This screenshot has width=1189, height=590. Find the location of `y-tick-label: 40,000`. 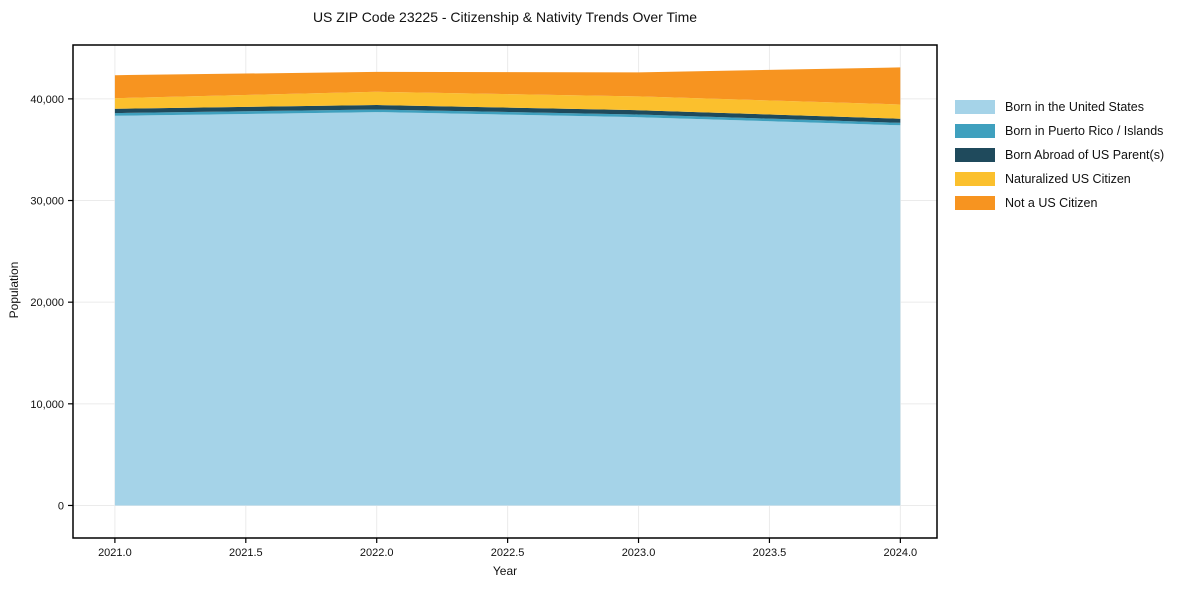

y-tick-label: 40,000 is located at coordinates (47, 100).